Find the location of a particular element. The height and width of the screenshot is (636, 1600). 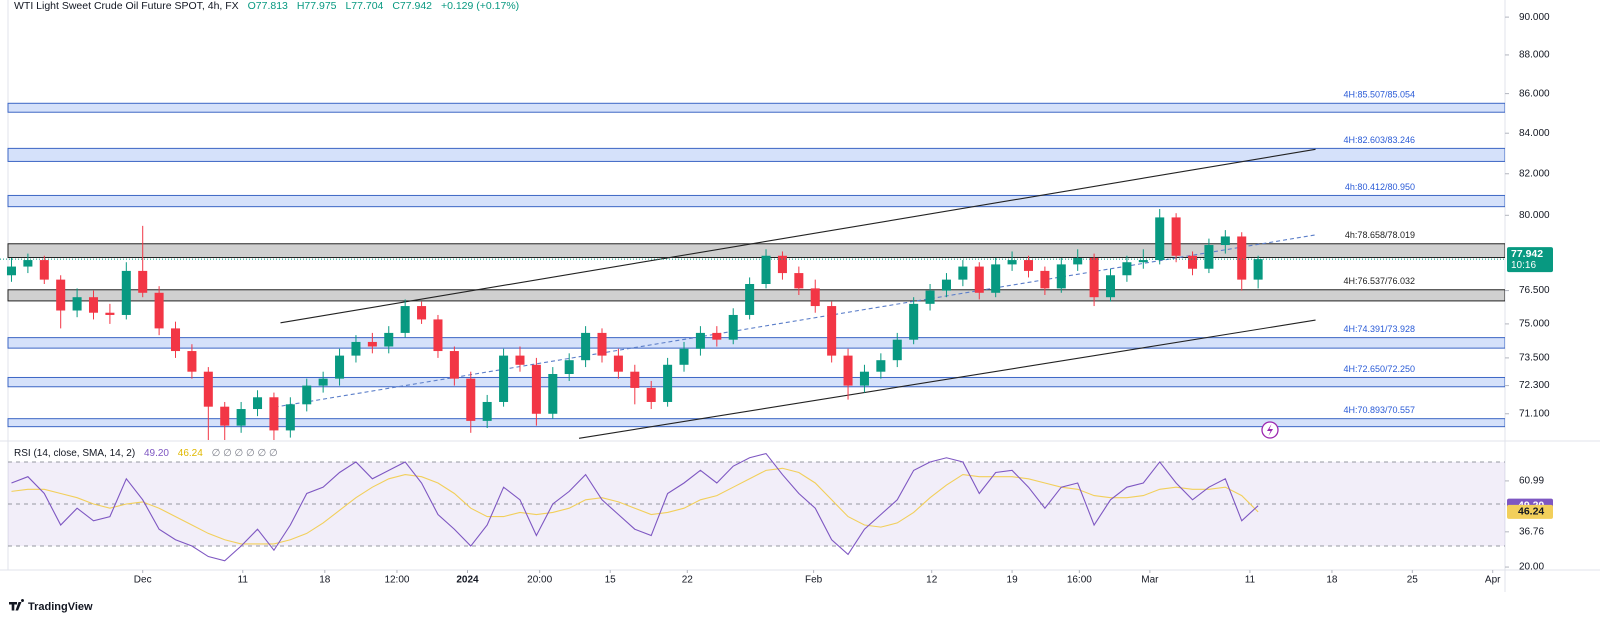

y-tick-label: 75.000 is located at coordinates (1534, 324).